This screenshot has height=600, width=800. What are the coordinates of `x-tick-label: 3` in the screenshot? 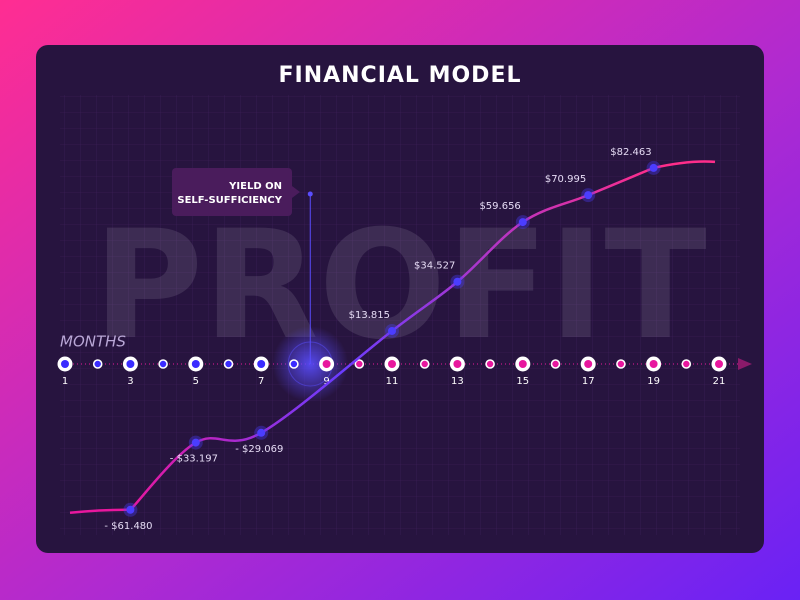 It's located at (130, 381).